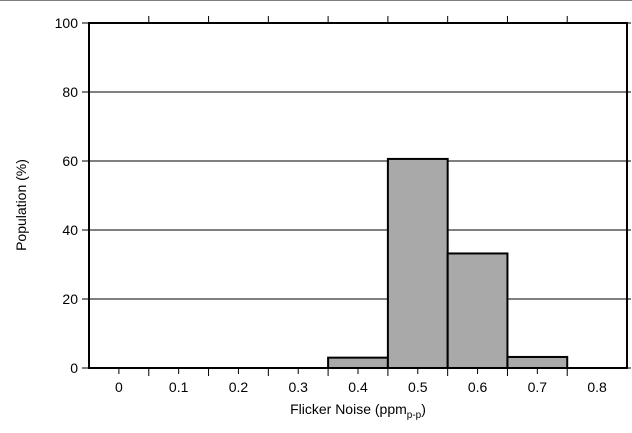 The height and width of the screenshot is (433, 632). Describe the element at coordinates (417, 263) in the screenshot. I see `bar-0.5` at that location.